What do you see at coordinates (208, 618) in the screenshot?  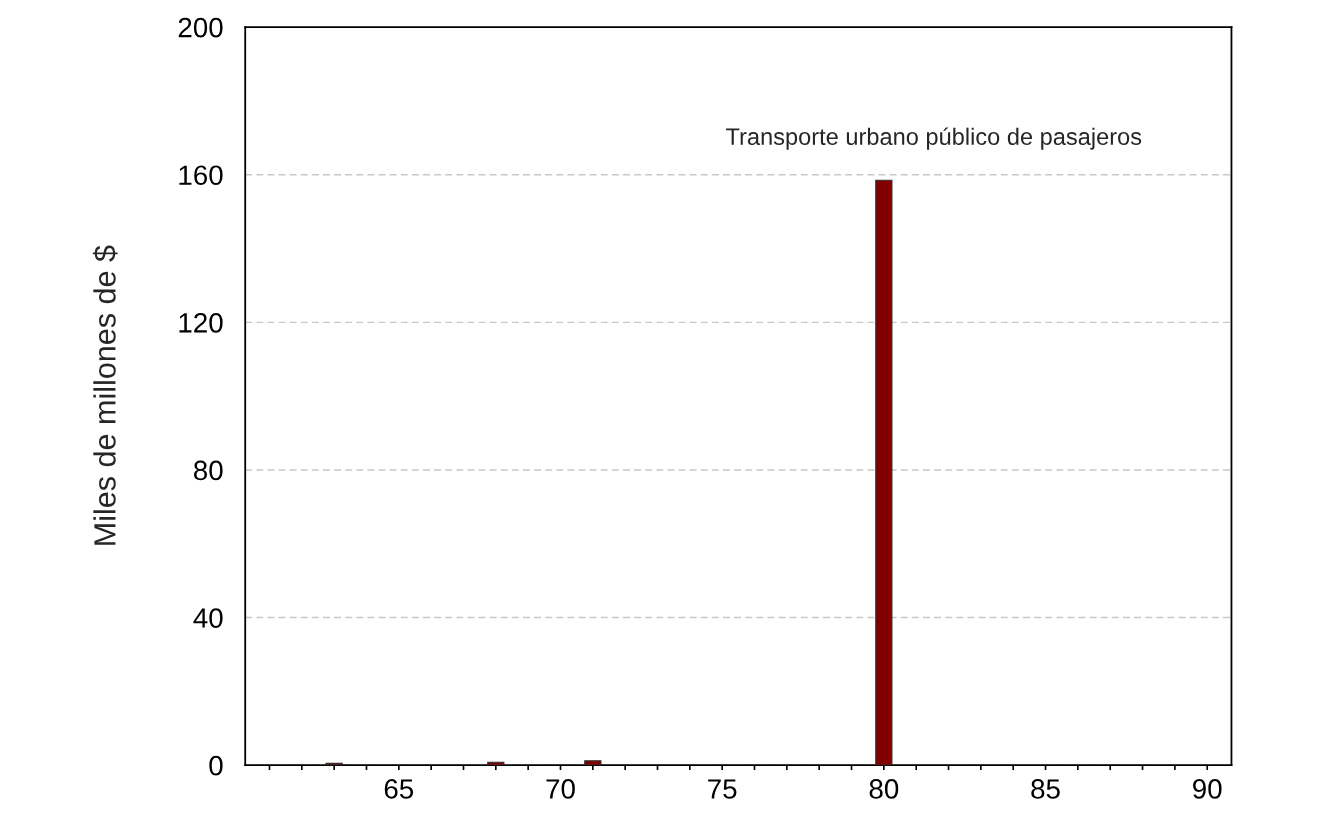 I see `y-tick-label: 40` at bounding box center [208, 618].